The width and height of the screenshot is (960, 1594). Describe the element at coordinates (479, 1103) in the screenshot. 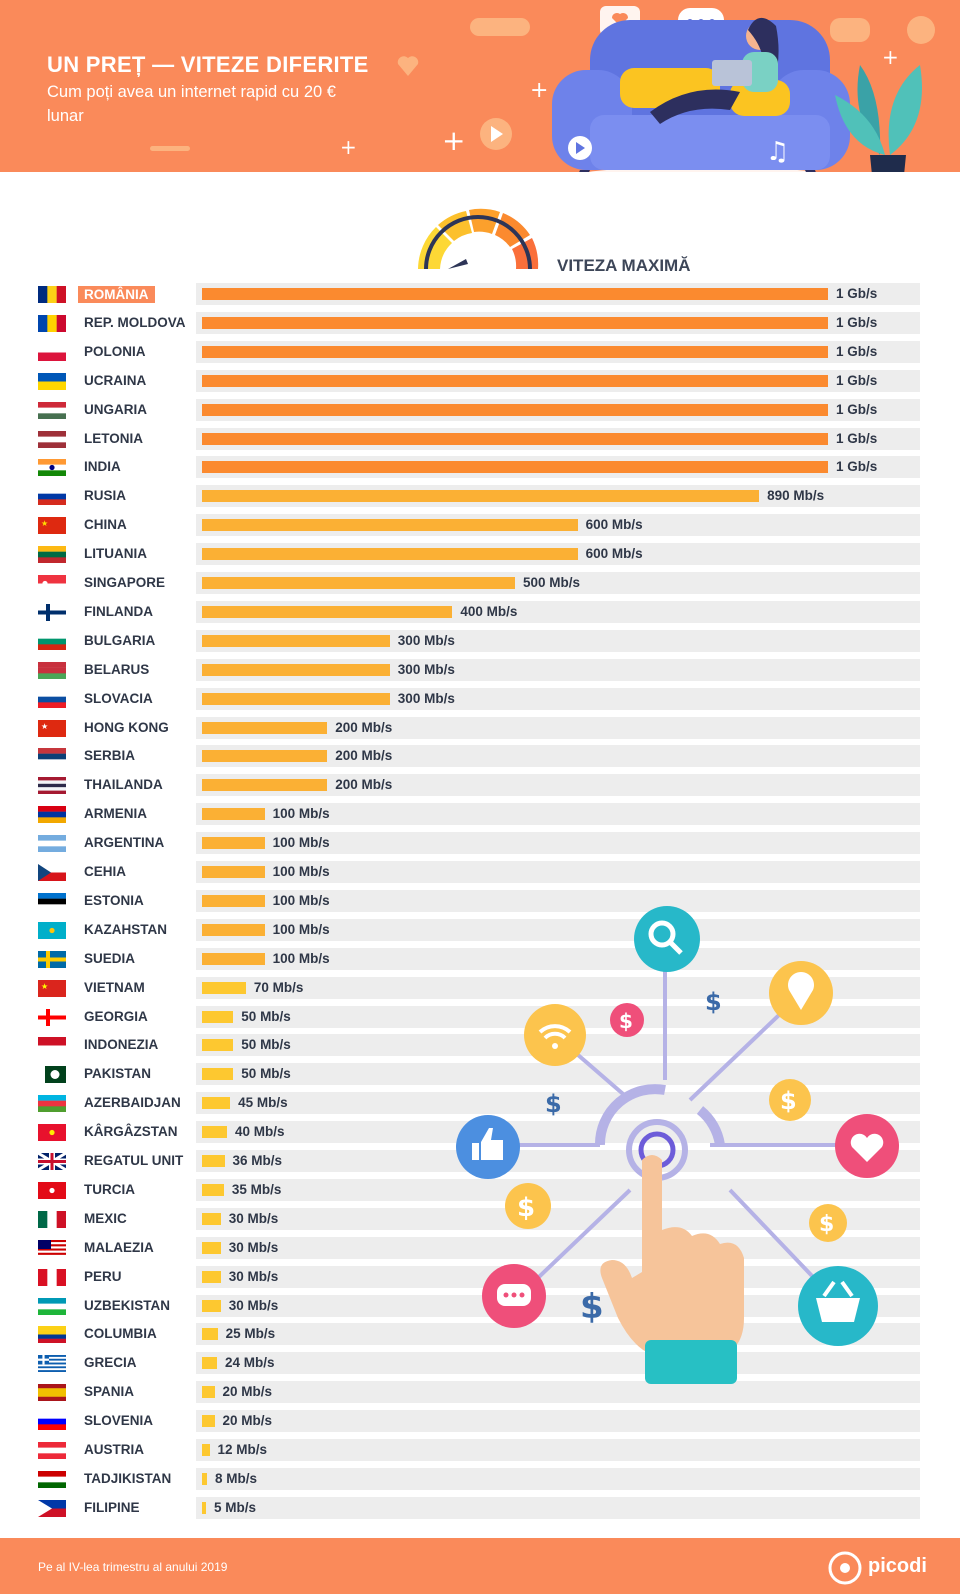

I see `bar-row: AZERBAIDJAN 45 Mb/s` at that location.